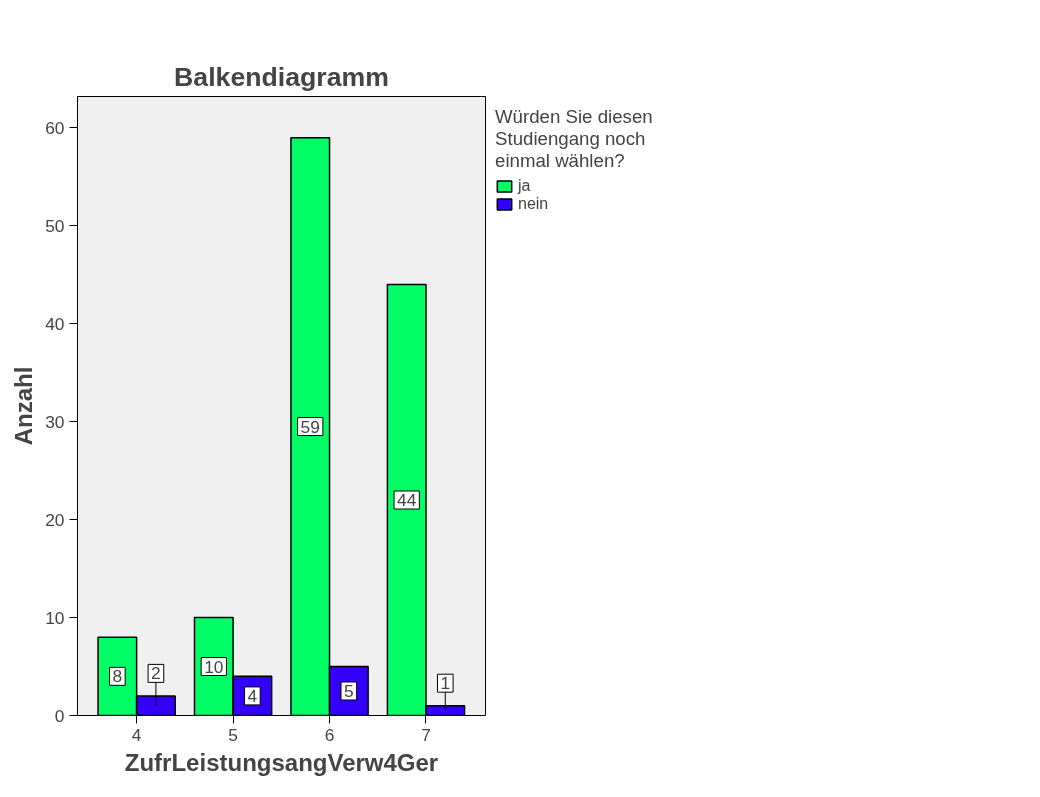 The width and height of the screenshot is (1040, 797). I want to click on data-label: 10, so click(214, 666).